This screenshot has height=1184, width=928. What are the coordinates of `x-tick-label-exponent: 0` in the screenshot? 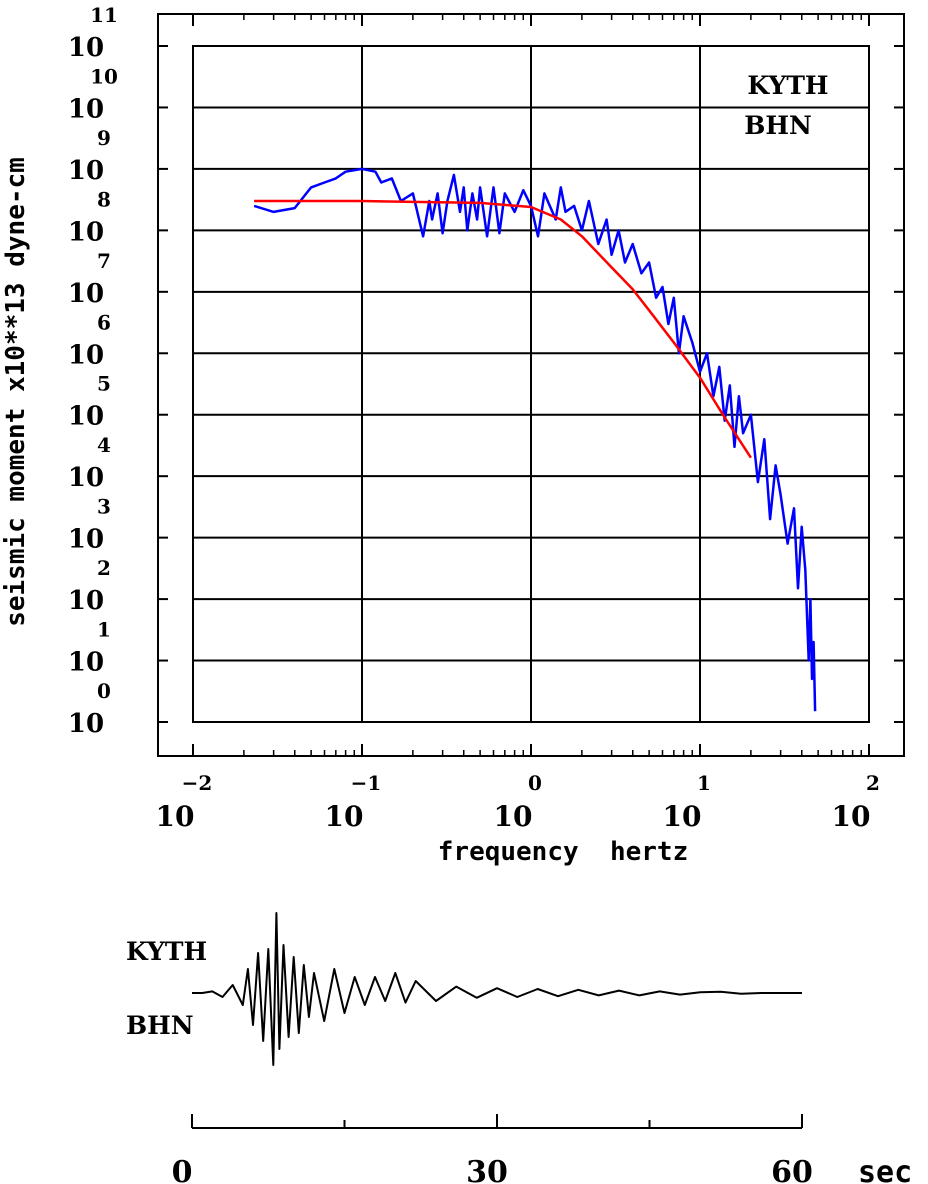 It's located at (535, 783).